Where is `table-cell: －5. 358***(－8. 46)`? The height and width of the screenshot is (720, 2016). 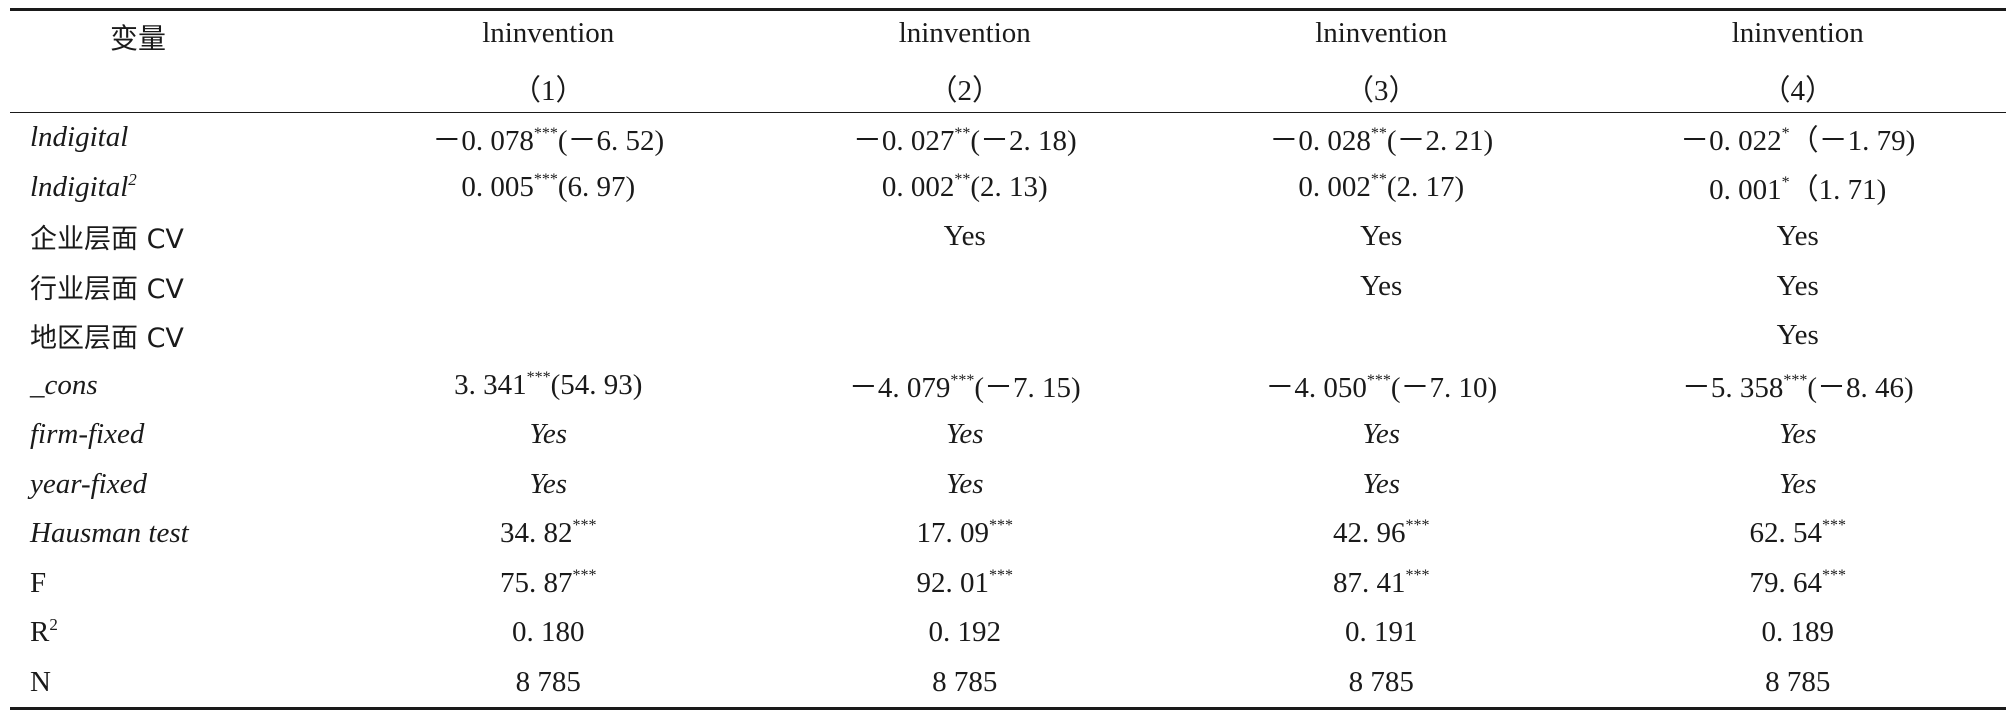
table-cell: －5. 358***(－8. 46) is located at coordinates (1798, 386).